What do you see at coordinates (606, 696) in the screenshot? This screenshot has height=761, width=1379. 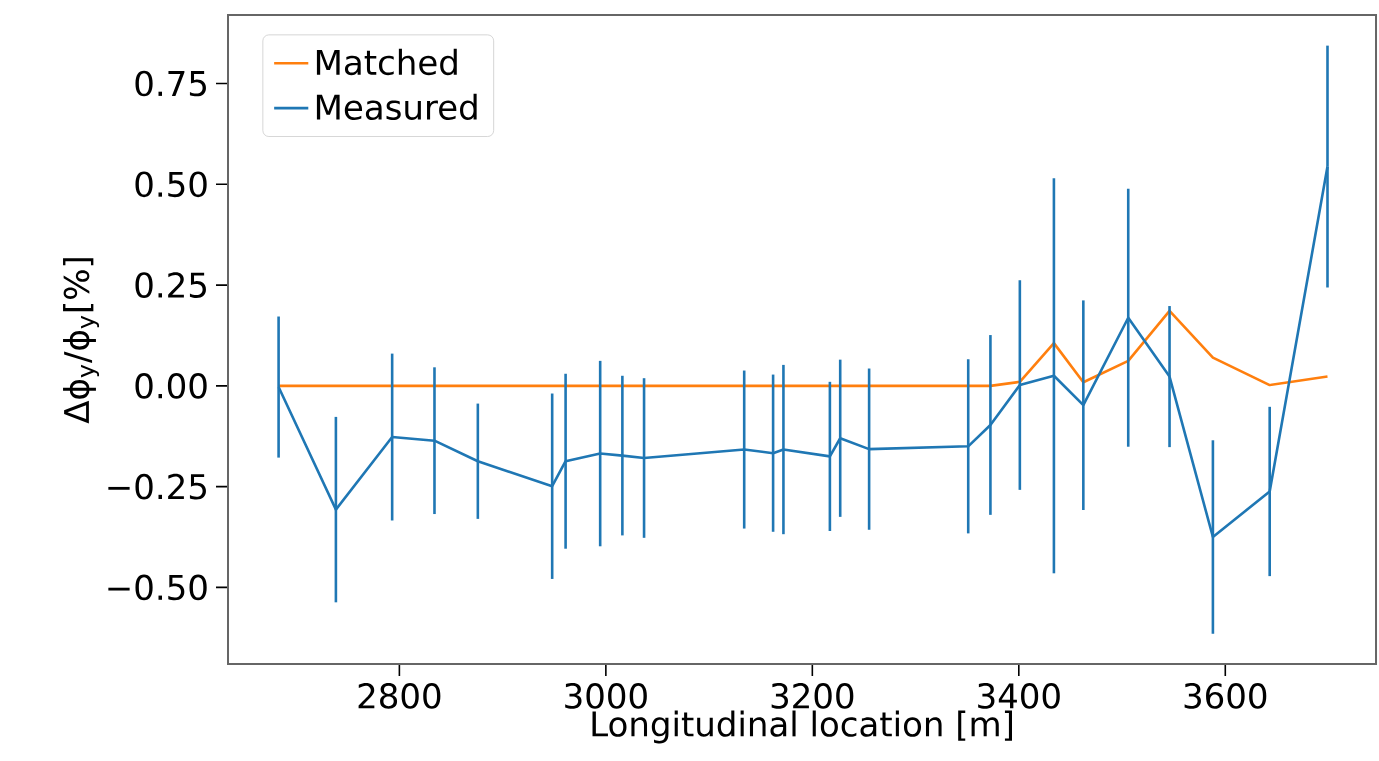 I see `x-tick-label: 3000` at bounding box center [606, 696].